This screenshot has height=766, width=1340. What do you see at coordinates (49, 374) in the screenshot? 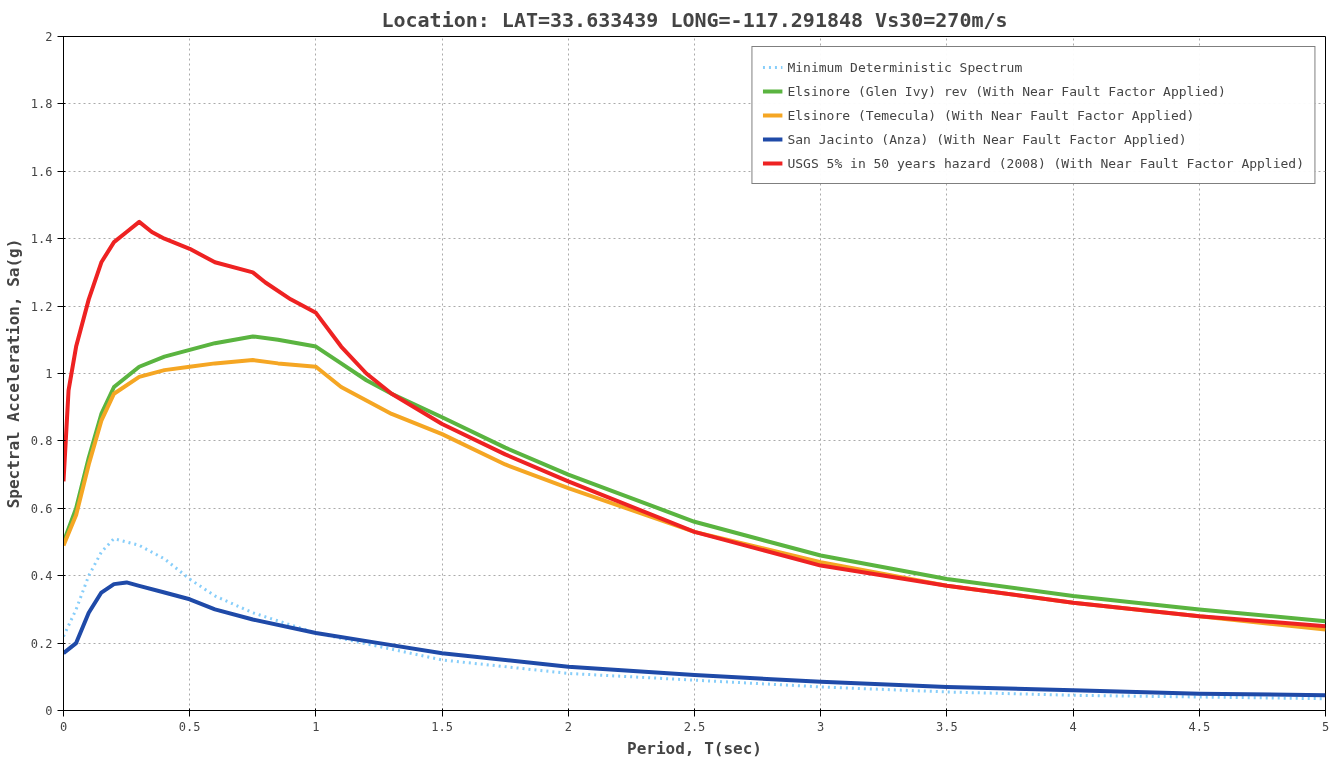
I see `y-tick-label: 1` at bounding box center [49, 374].